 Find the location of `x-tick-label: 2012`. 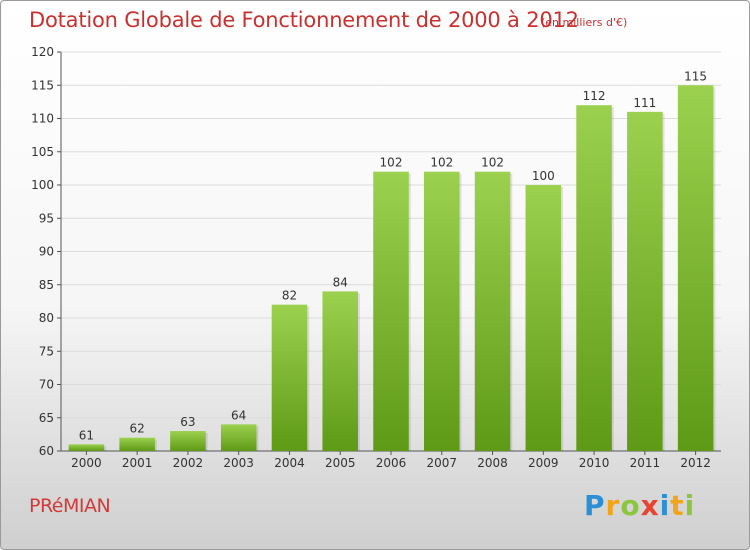

x-tick-label: 2012 is located at coordinates (695, 463).